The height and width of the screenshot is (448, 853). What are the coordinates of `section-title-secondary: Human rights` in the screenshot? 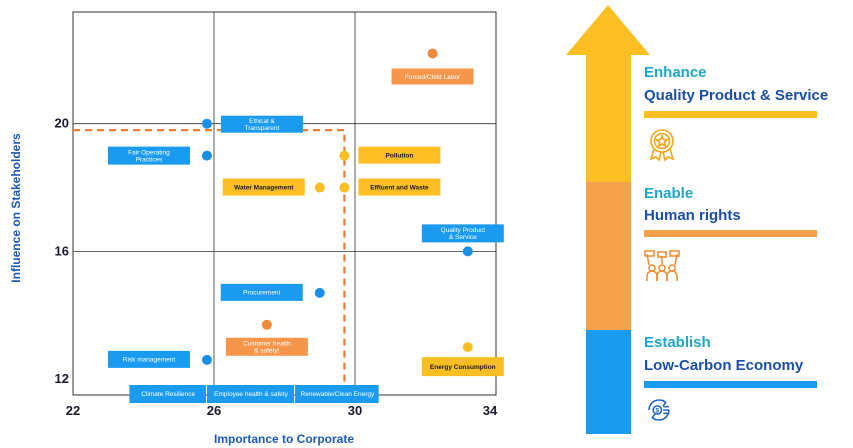 It's located at (692, 215).